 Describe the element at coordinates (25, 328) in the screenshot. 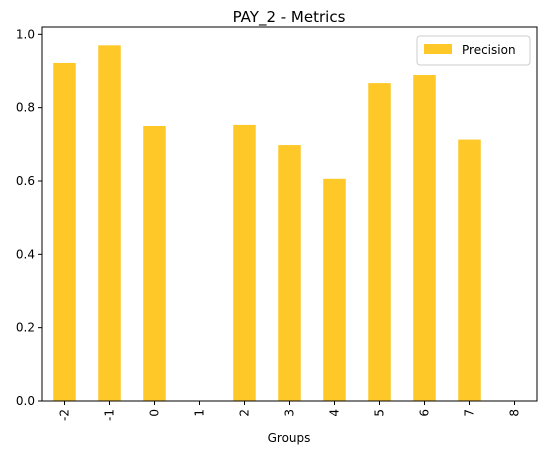

I see `y-tick-label: 0.2` at that location.